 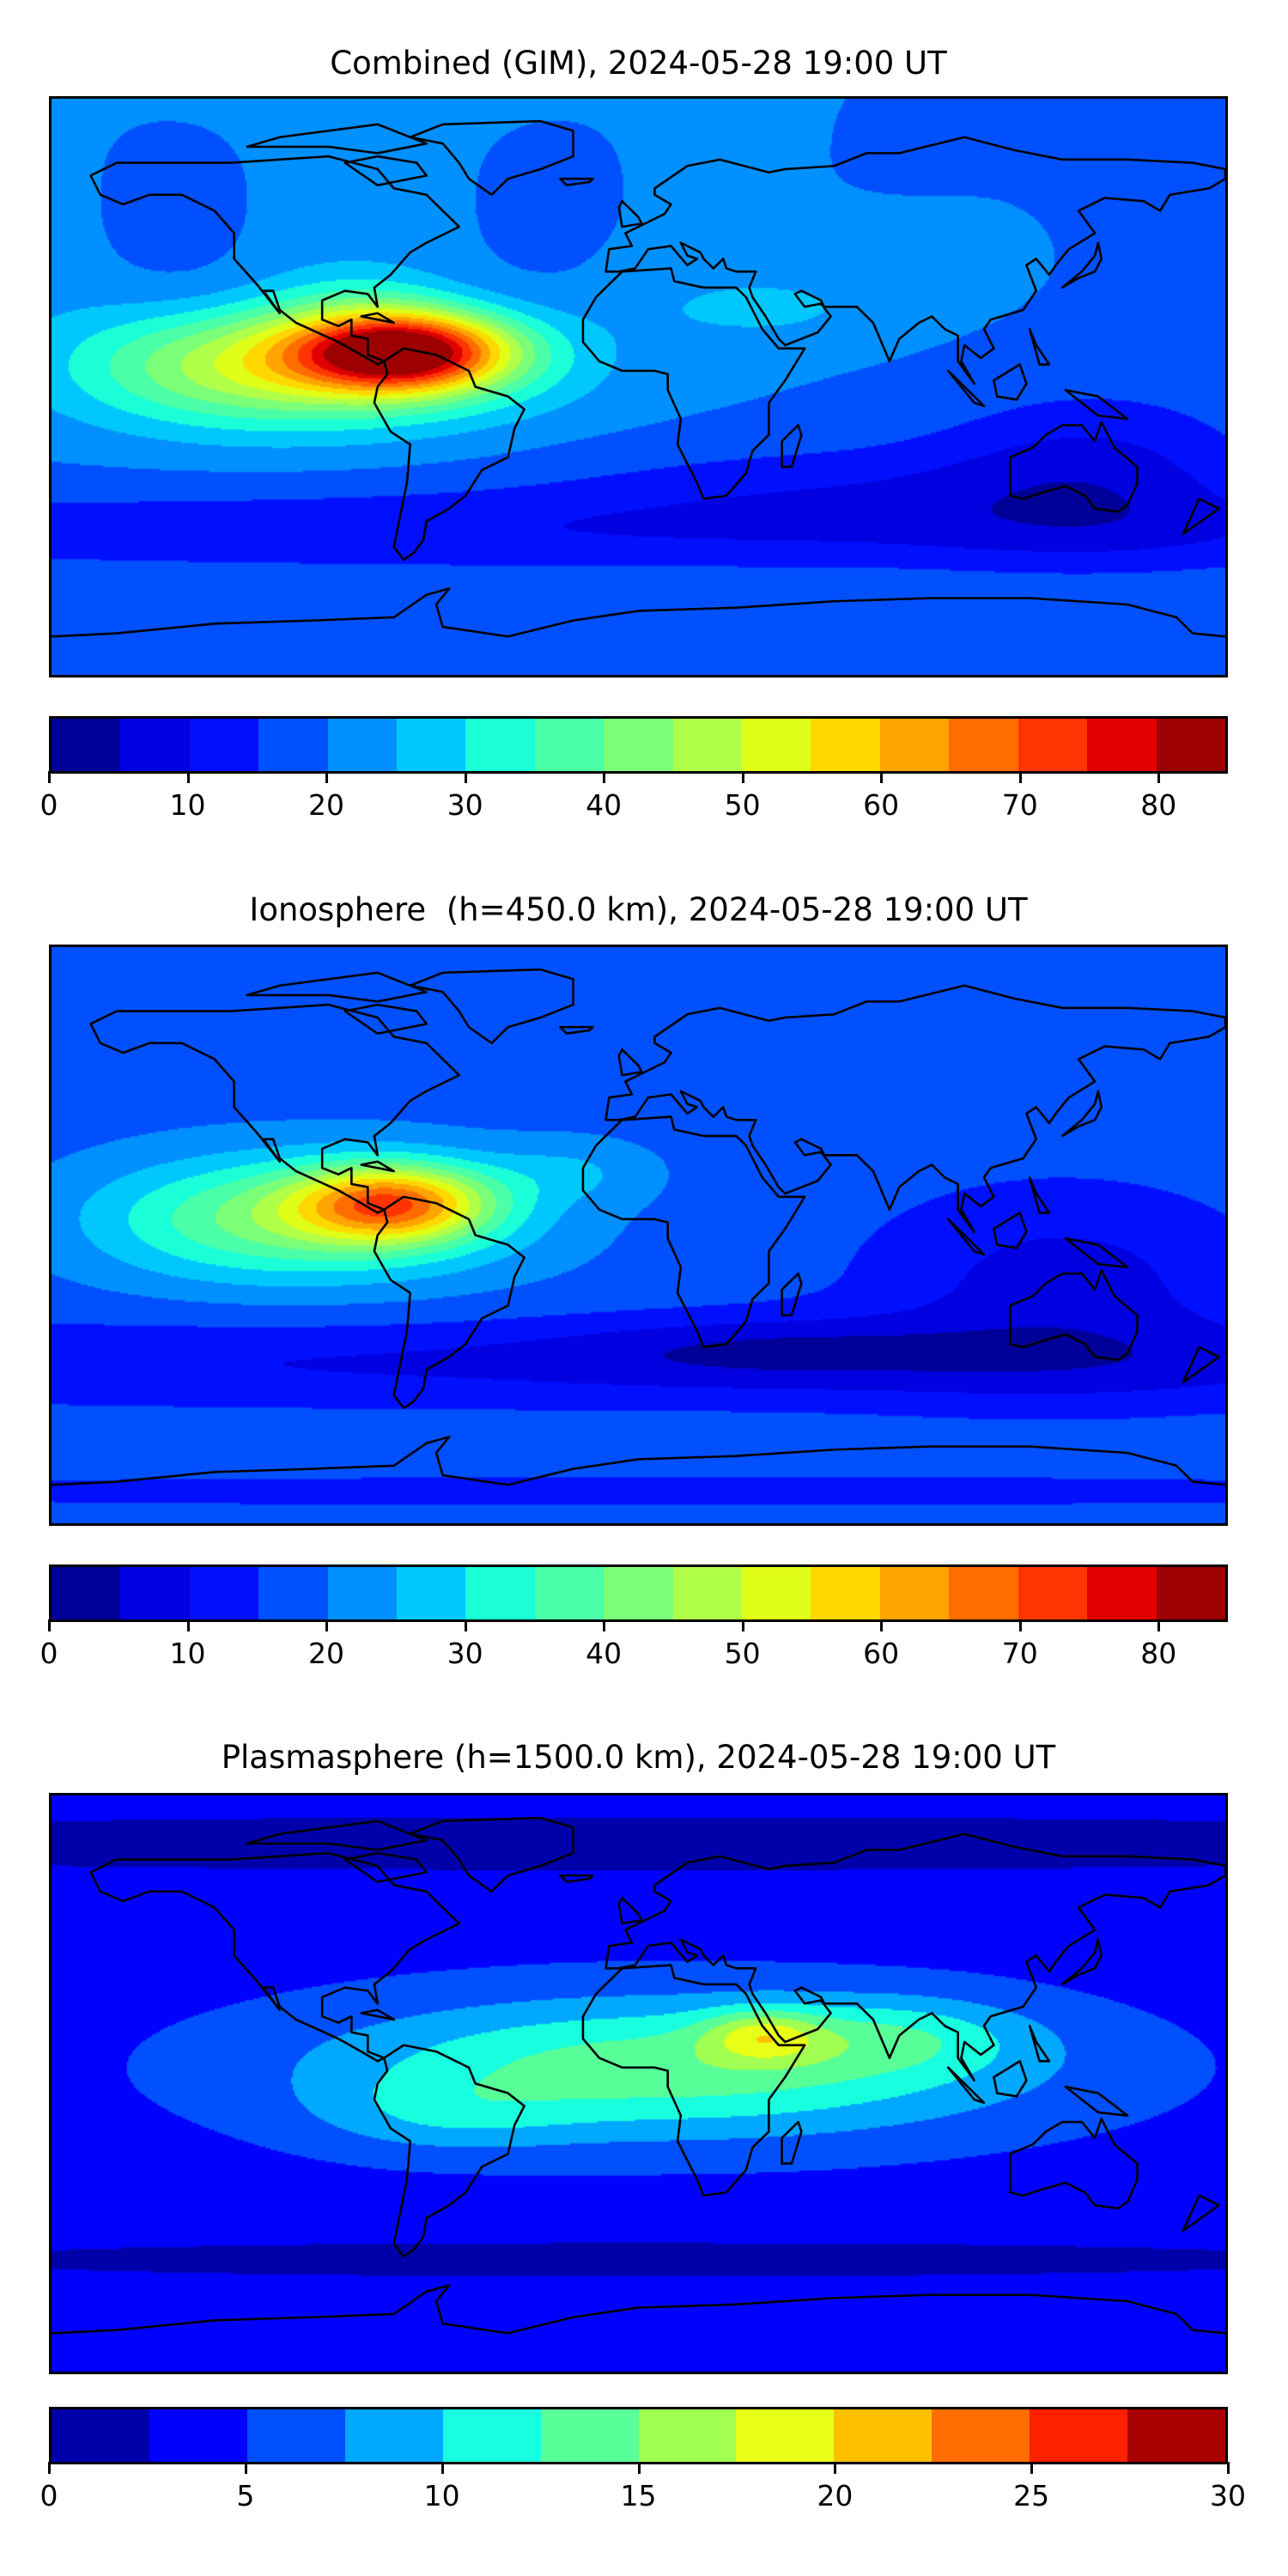 What do you see at coordinates (643, 2492) in the screenshot?
I see `colorbar-ticks-plasmasphere: 0 5 10 15 20 25 30` at bounding box center [643, 2492].